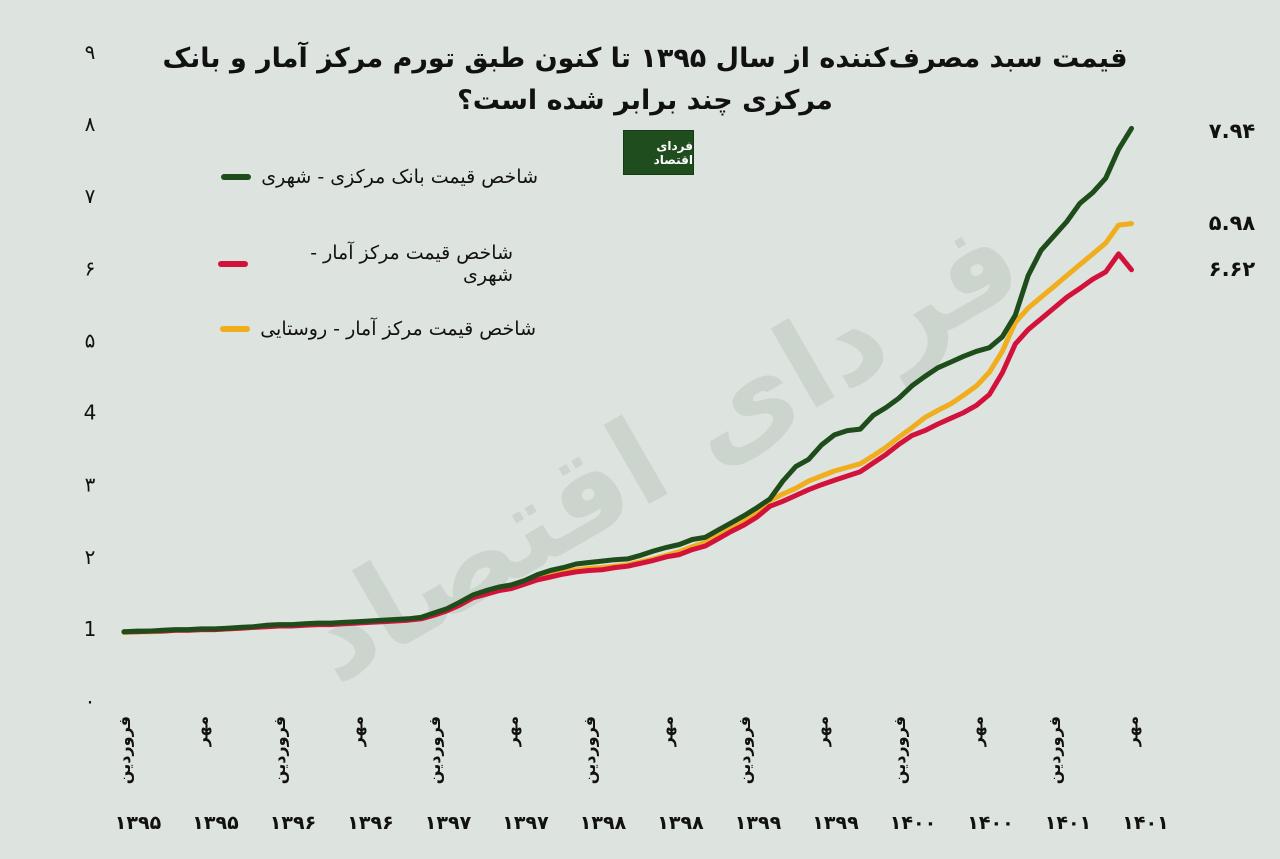 This screenshot has height=859, width=1280. I want to click on legend-item-sci-rural: شاخص قیمت مرکز آمار - روستایی, so click(377, 329).